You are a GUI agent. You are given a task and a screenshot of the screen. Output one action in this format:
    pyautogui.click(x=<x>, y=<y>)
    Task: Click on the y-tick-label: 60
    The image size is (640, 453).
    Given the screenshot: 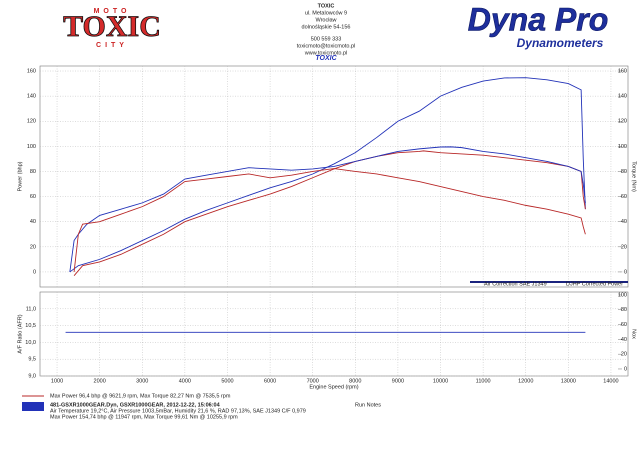 What is the action you would take?
    pyautogui.click(x=33, y=197)
    